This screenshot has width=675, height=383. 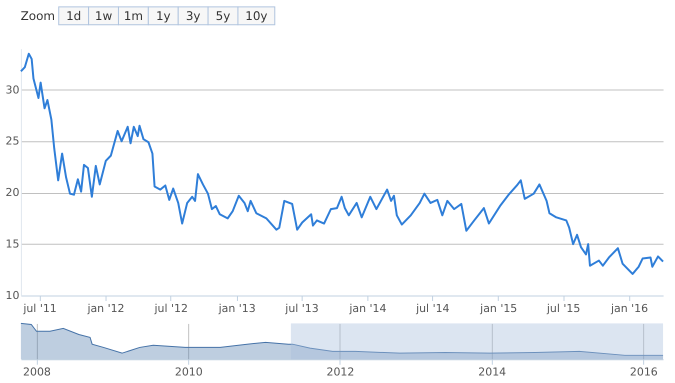 I want to click on y-tick-label: 30, so click(x=12, y=89).